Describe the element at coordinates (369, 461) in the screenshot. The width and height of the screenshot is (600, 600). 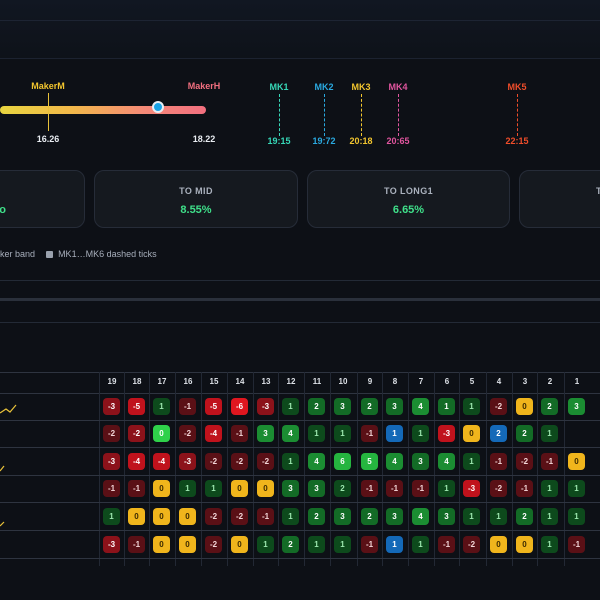
I see `grid-cell: 5` at that location.